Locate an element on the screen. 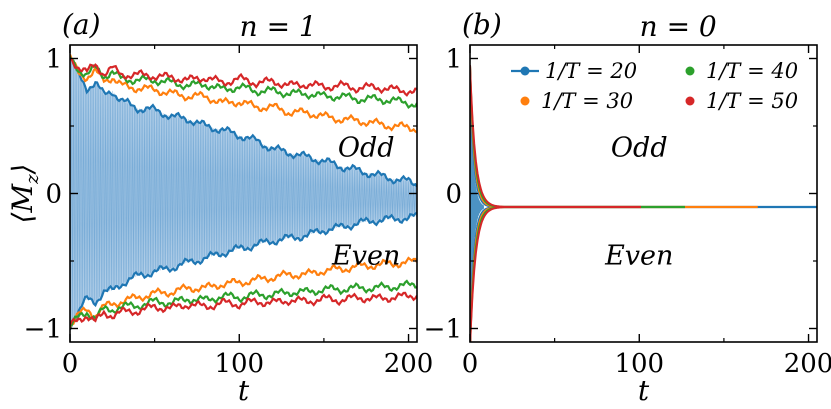 This screenshot has width=831, height=409. series-line-1-T-20-lower is located at coordinates (243, 271).